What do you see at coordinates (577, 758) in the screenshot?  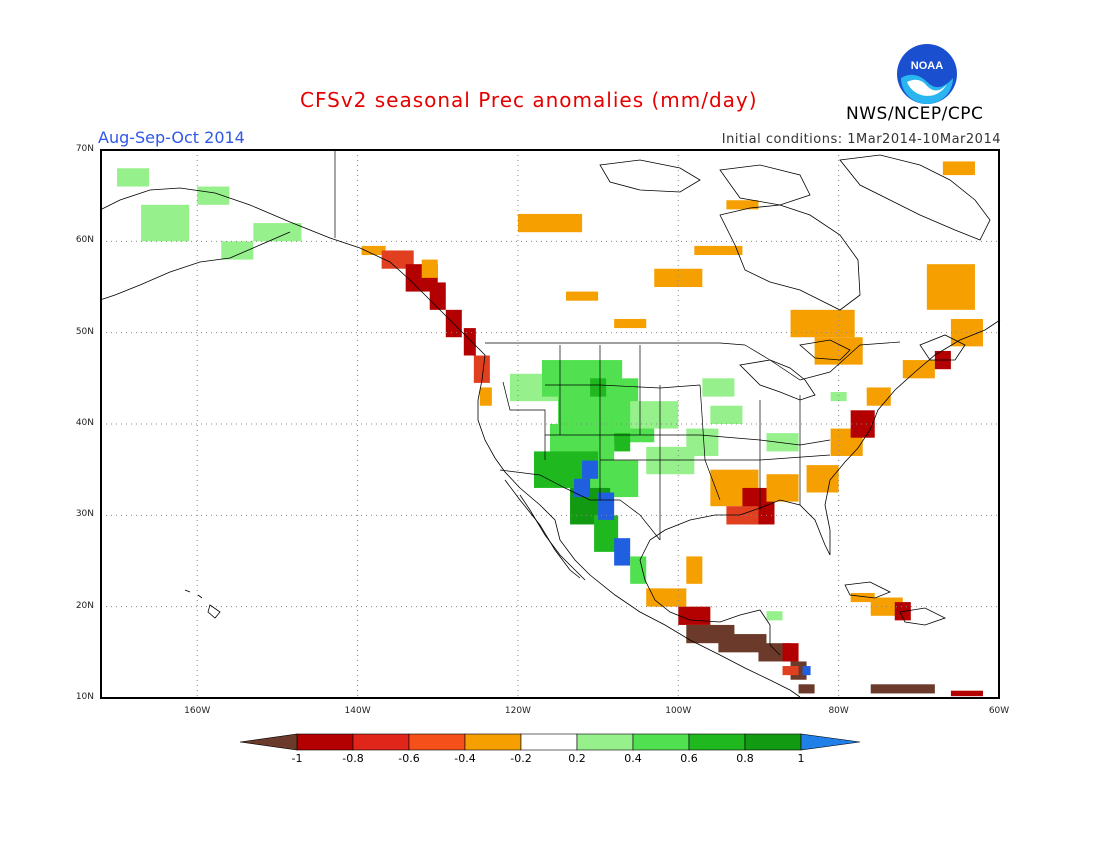 I see `colorbar-label: 0.2` at bounding box center [577, 758].